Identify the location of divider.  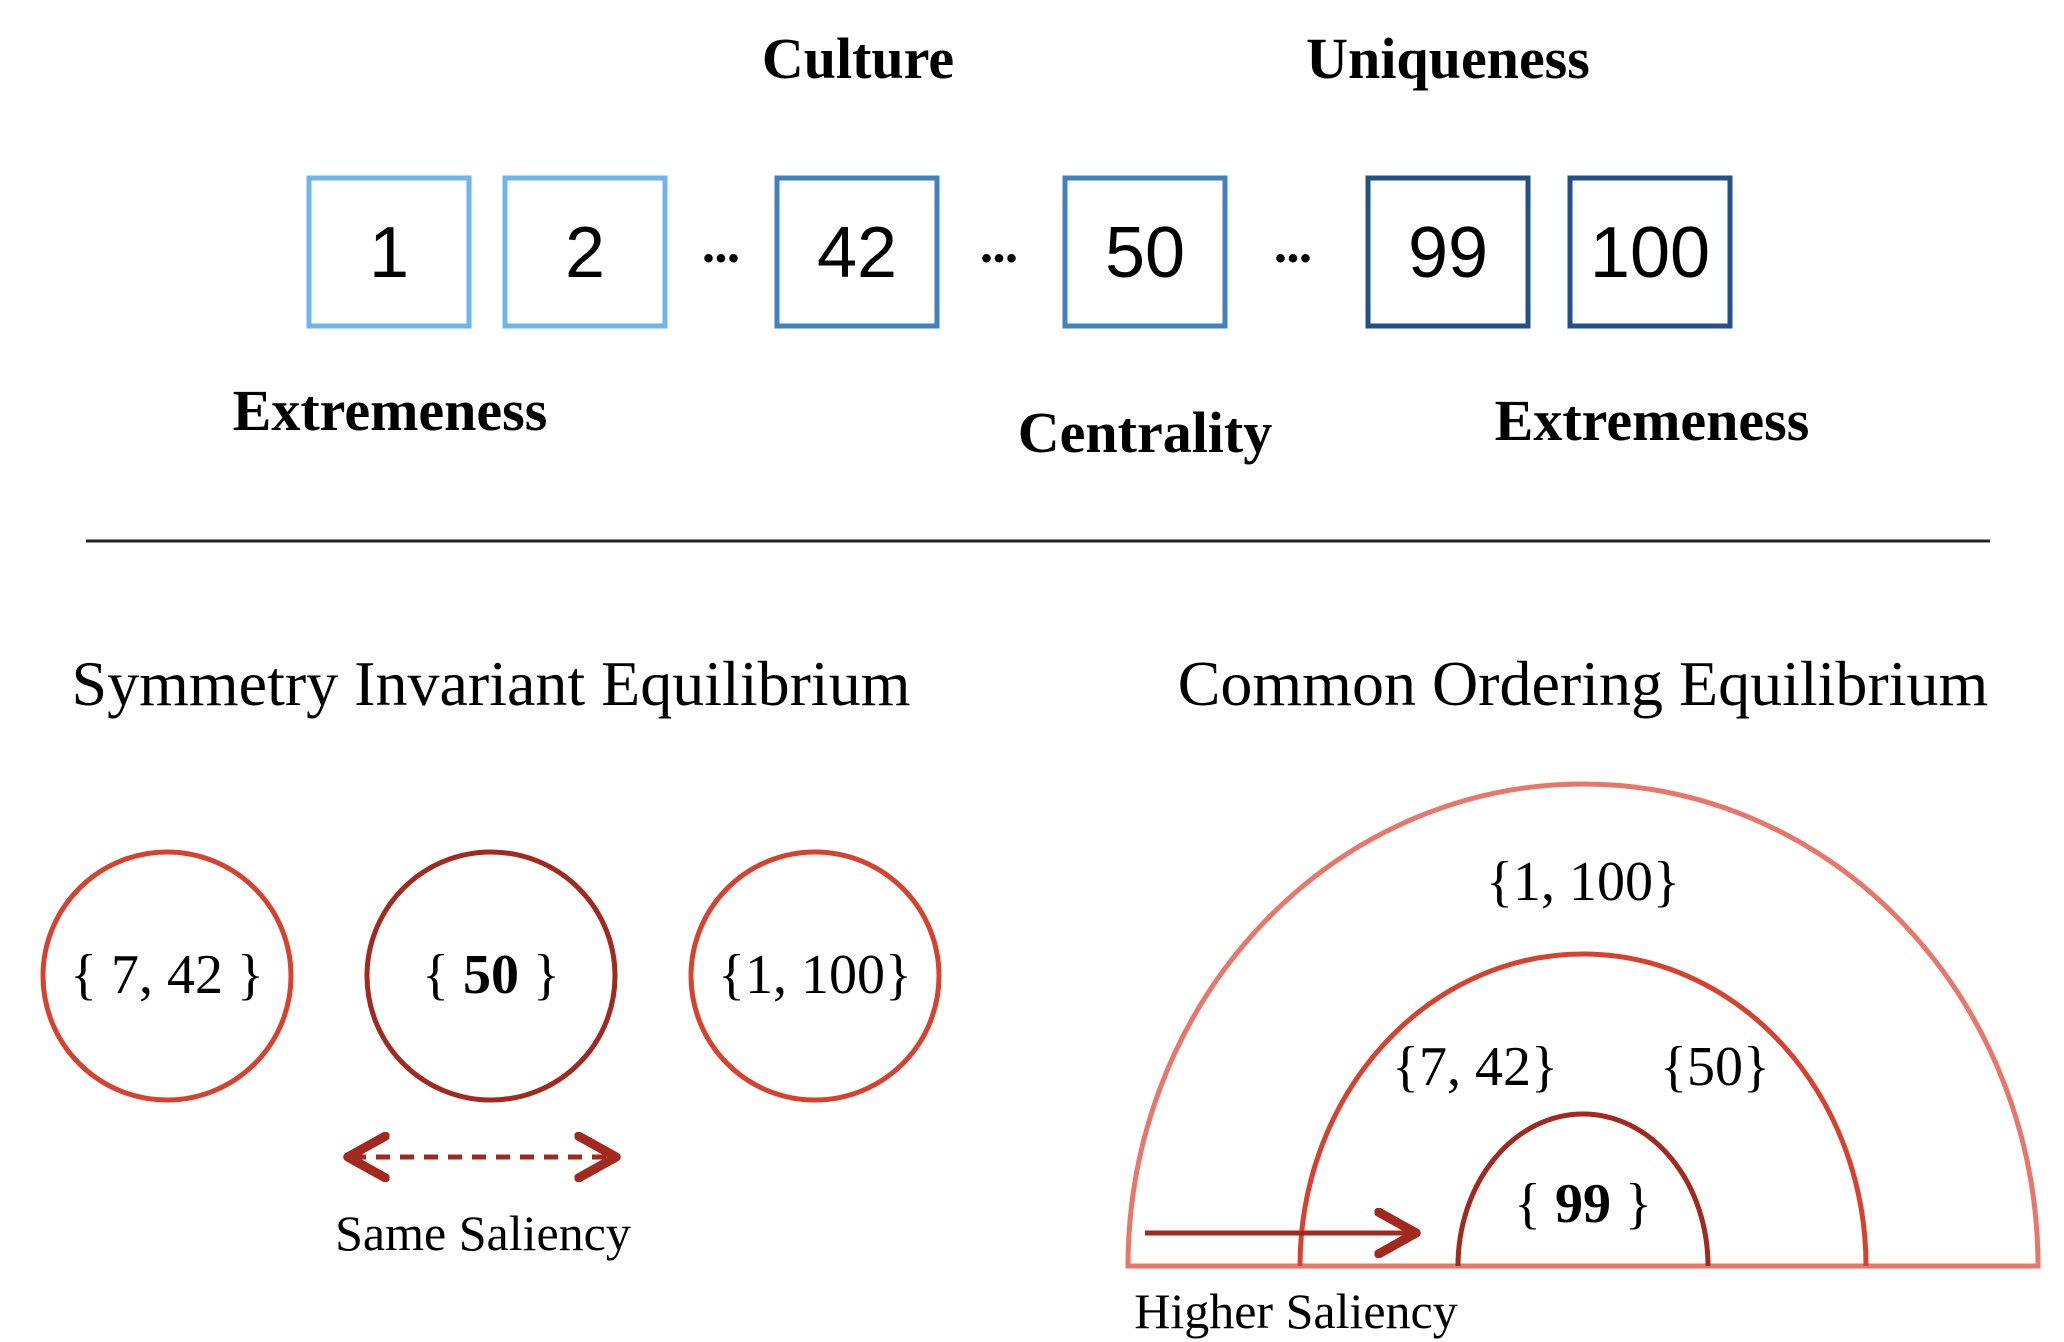
(1038, 543).